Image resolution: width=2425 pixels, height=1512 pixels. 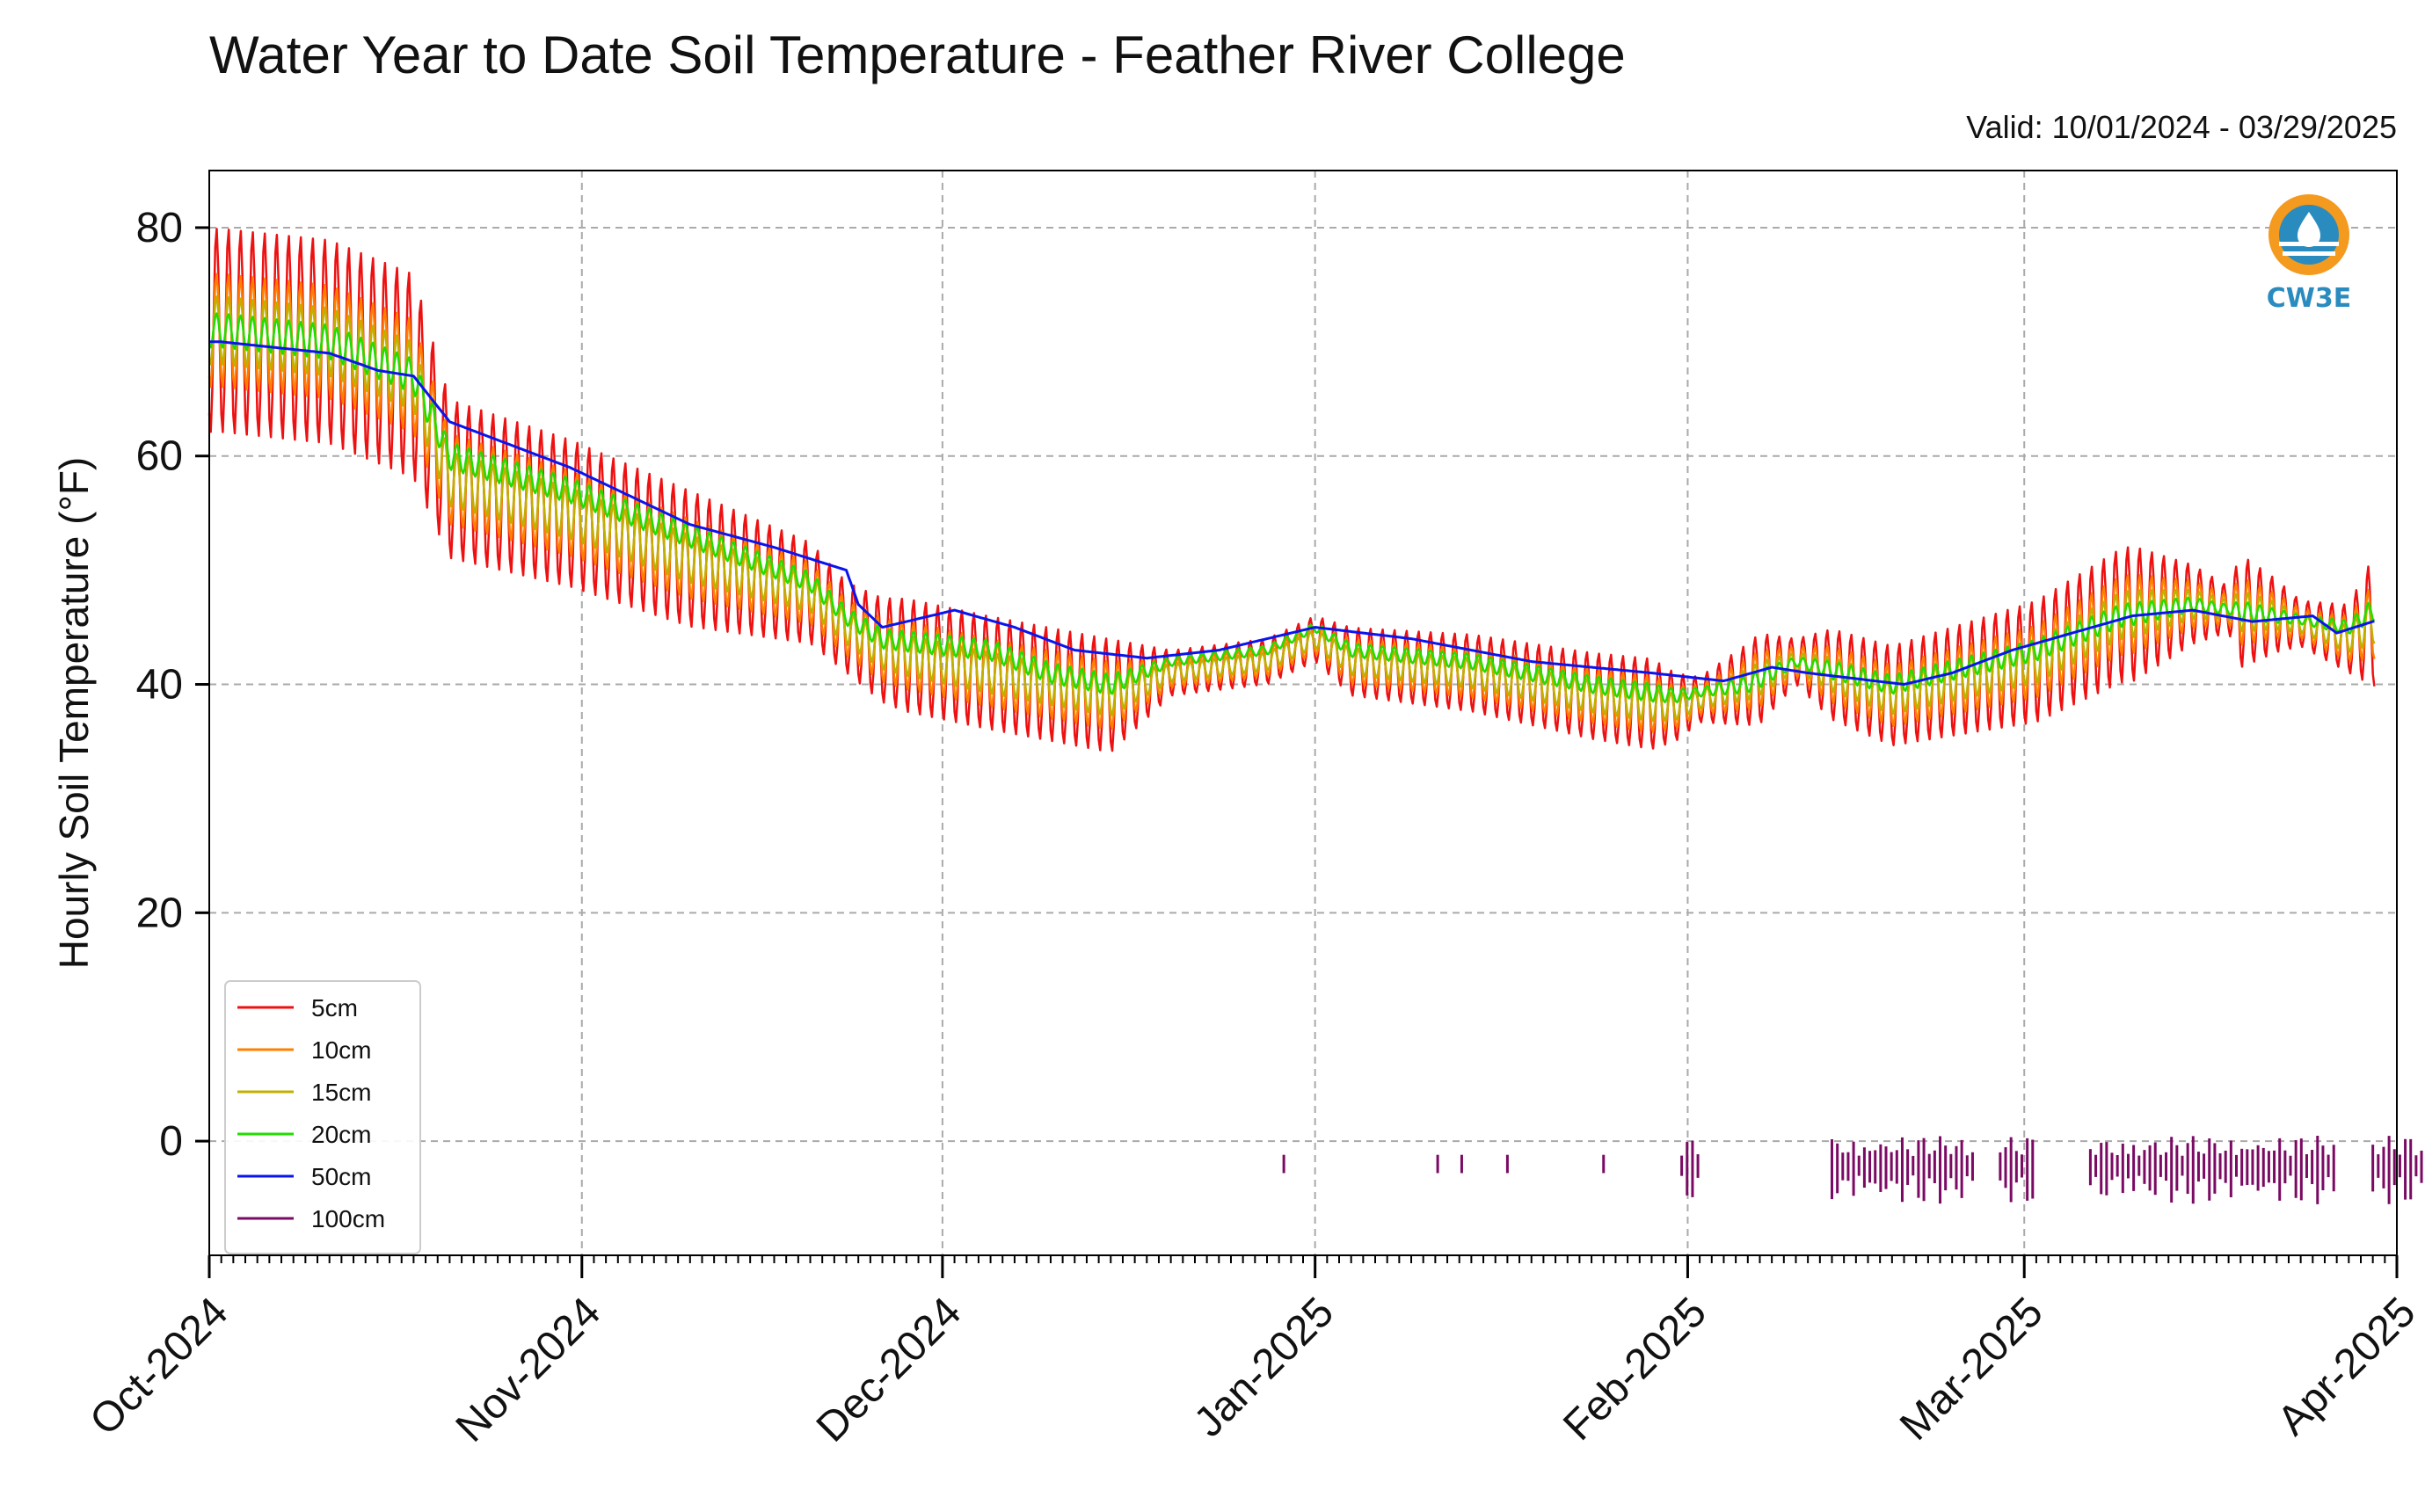 I want to click on y-tick-label: 40, so click(x=159, y=686).